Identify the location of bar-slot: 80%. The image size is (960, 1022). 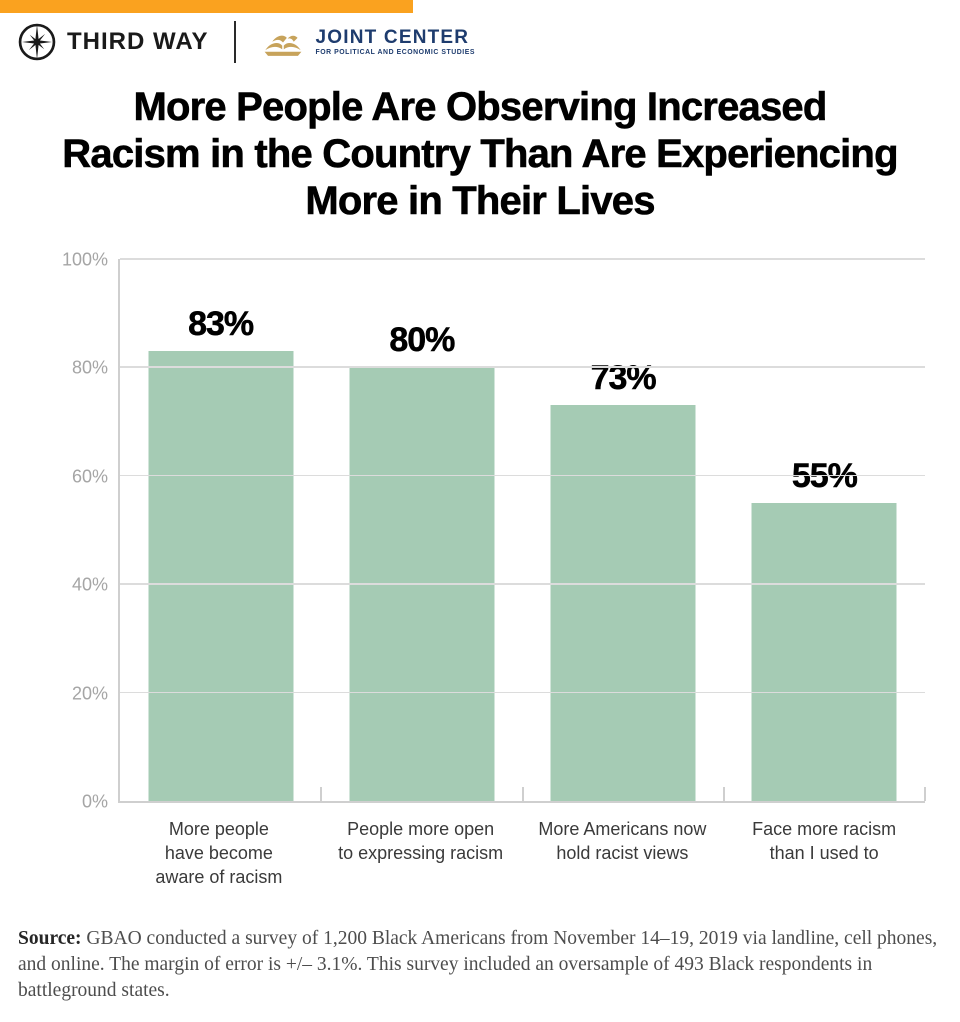
(421, 530).